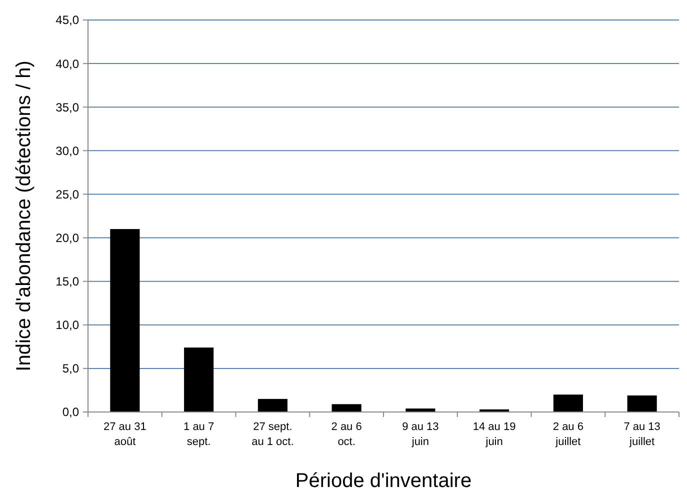 The image size is (687, 502). What do you see at coordinates (199, 434) in the screenshot?
I see `x-tick-label: 1 au 7 sept.` at bounding box center [199, 434].